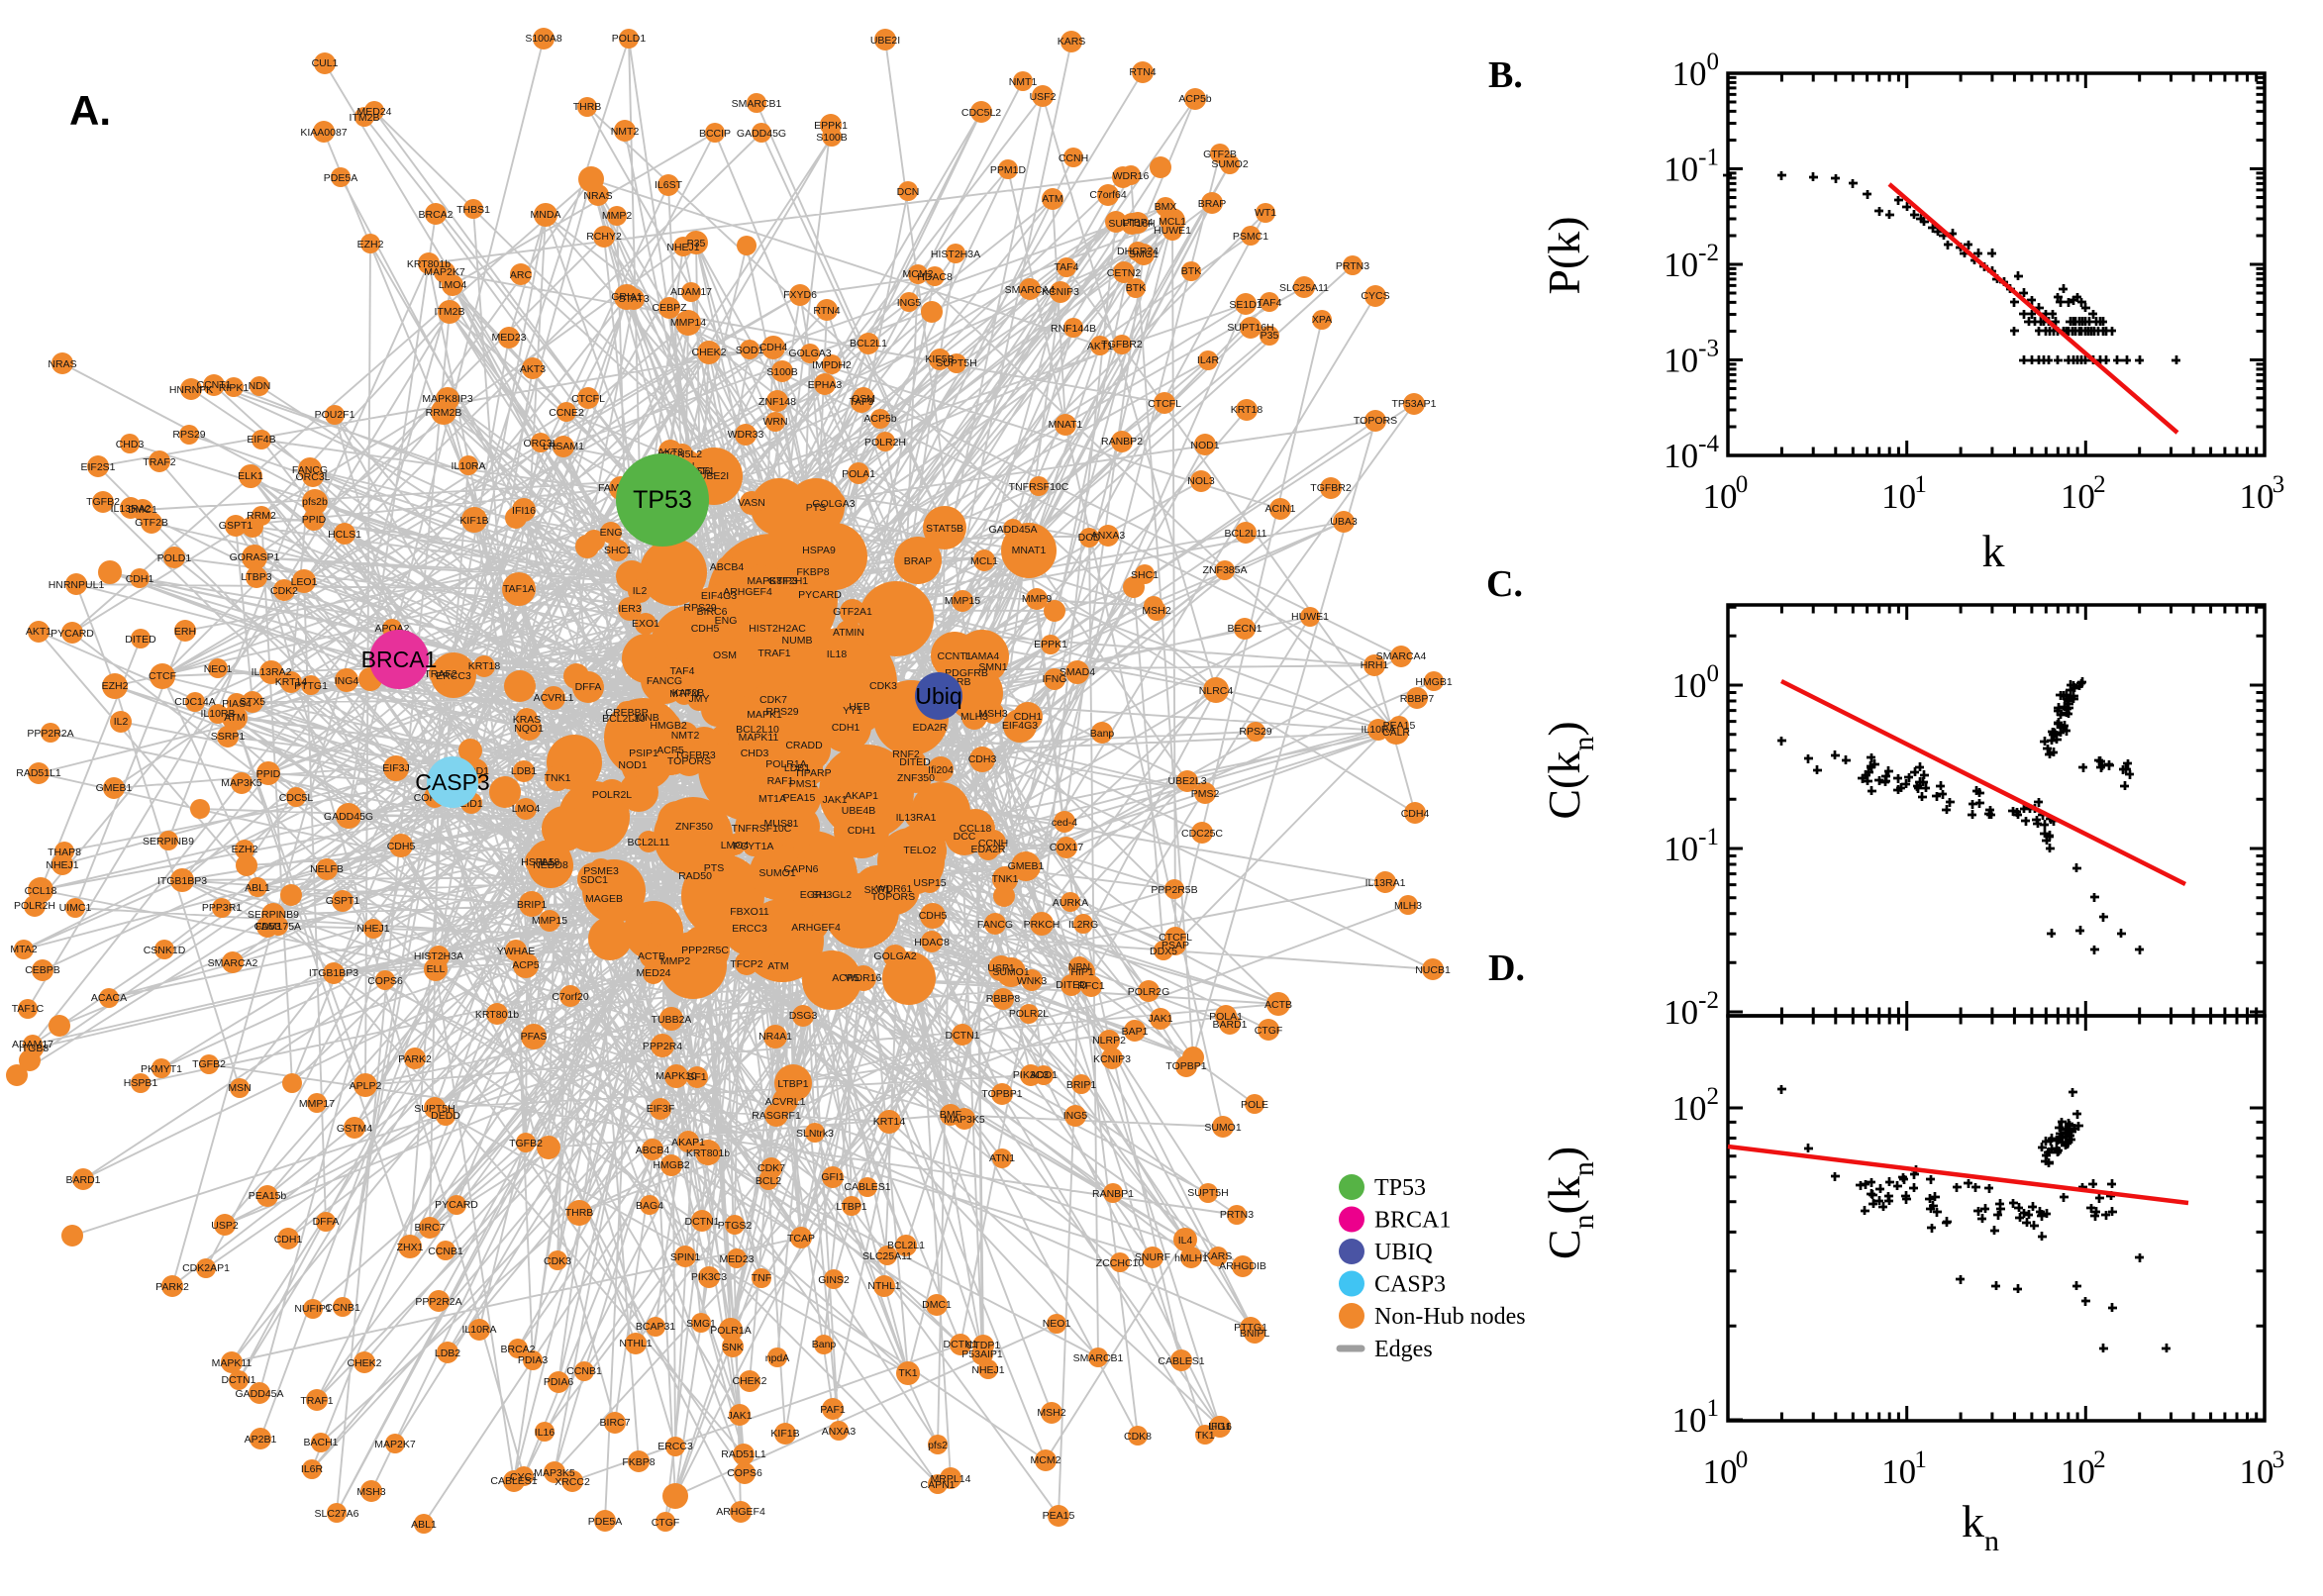 This screenshot has width=2323, height=1596. What do you see at coordinates (209, 1064) in the screenshot?
I see `svg-text: TGFB2` at bounding box center [209, 1064].